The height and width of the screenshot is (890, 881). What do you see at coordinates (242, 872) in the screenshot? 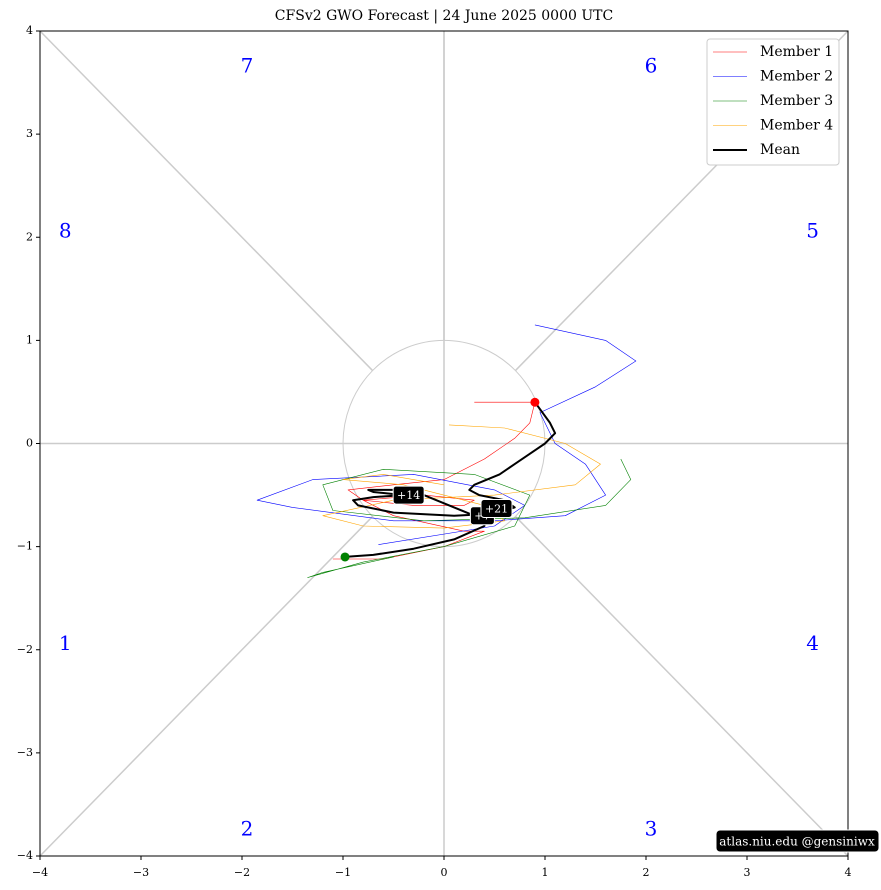
I see `x-tick-label: −2` at bounding box center [242, 872].